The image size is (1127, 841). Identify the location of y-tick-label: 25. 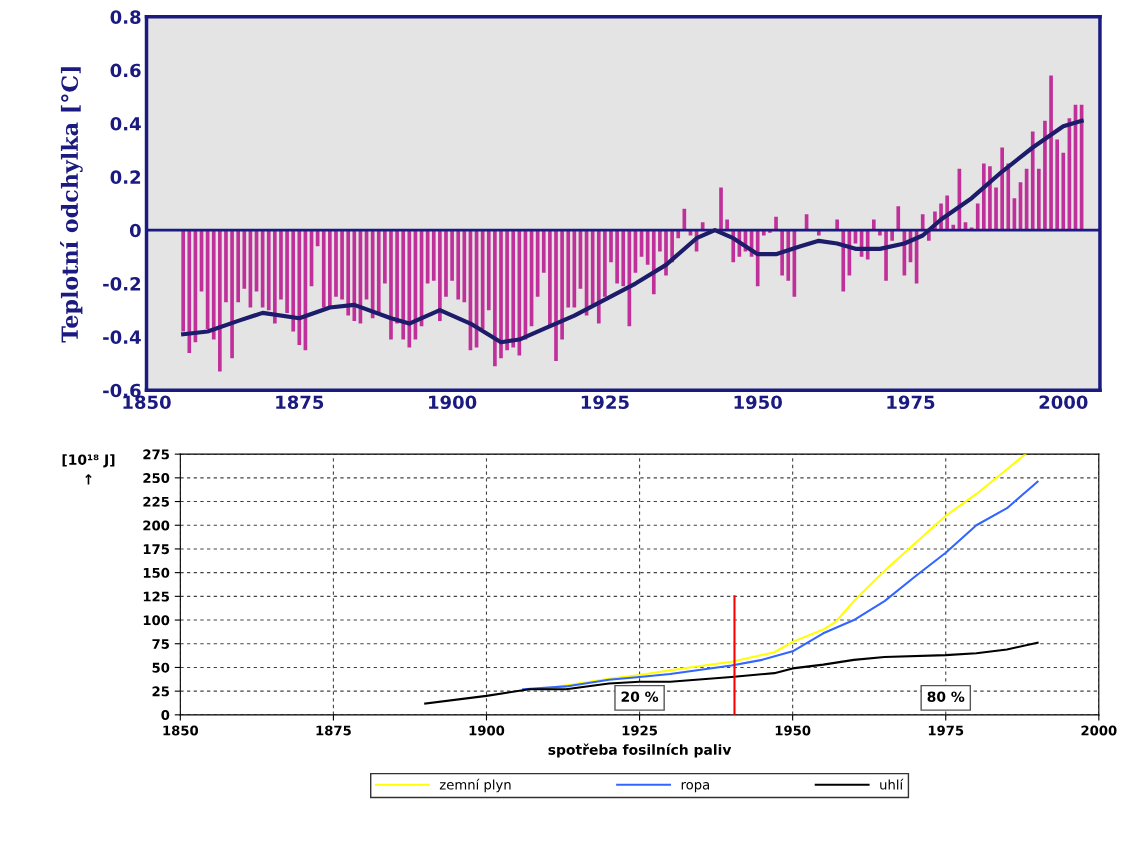
(160, 691).